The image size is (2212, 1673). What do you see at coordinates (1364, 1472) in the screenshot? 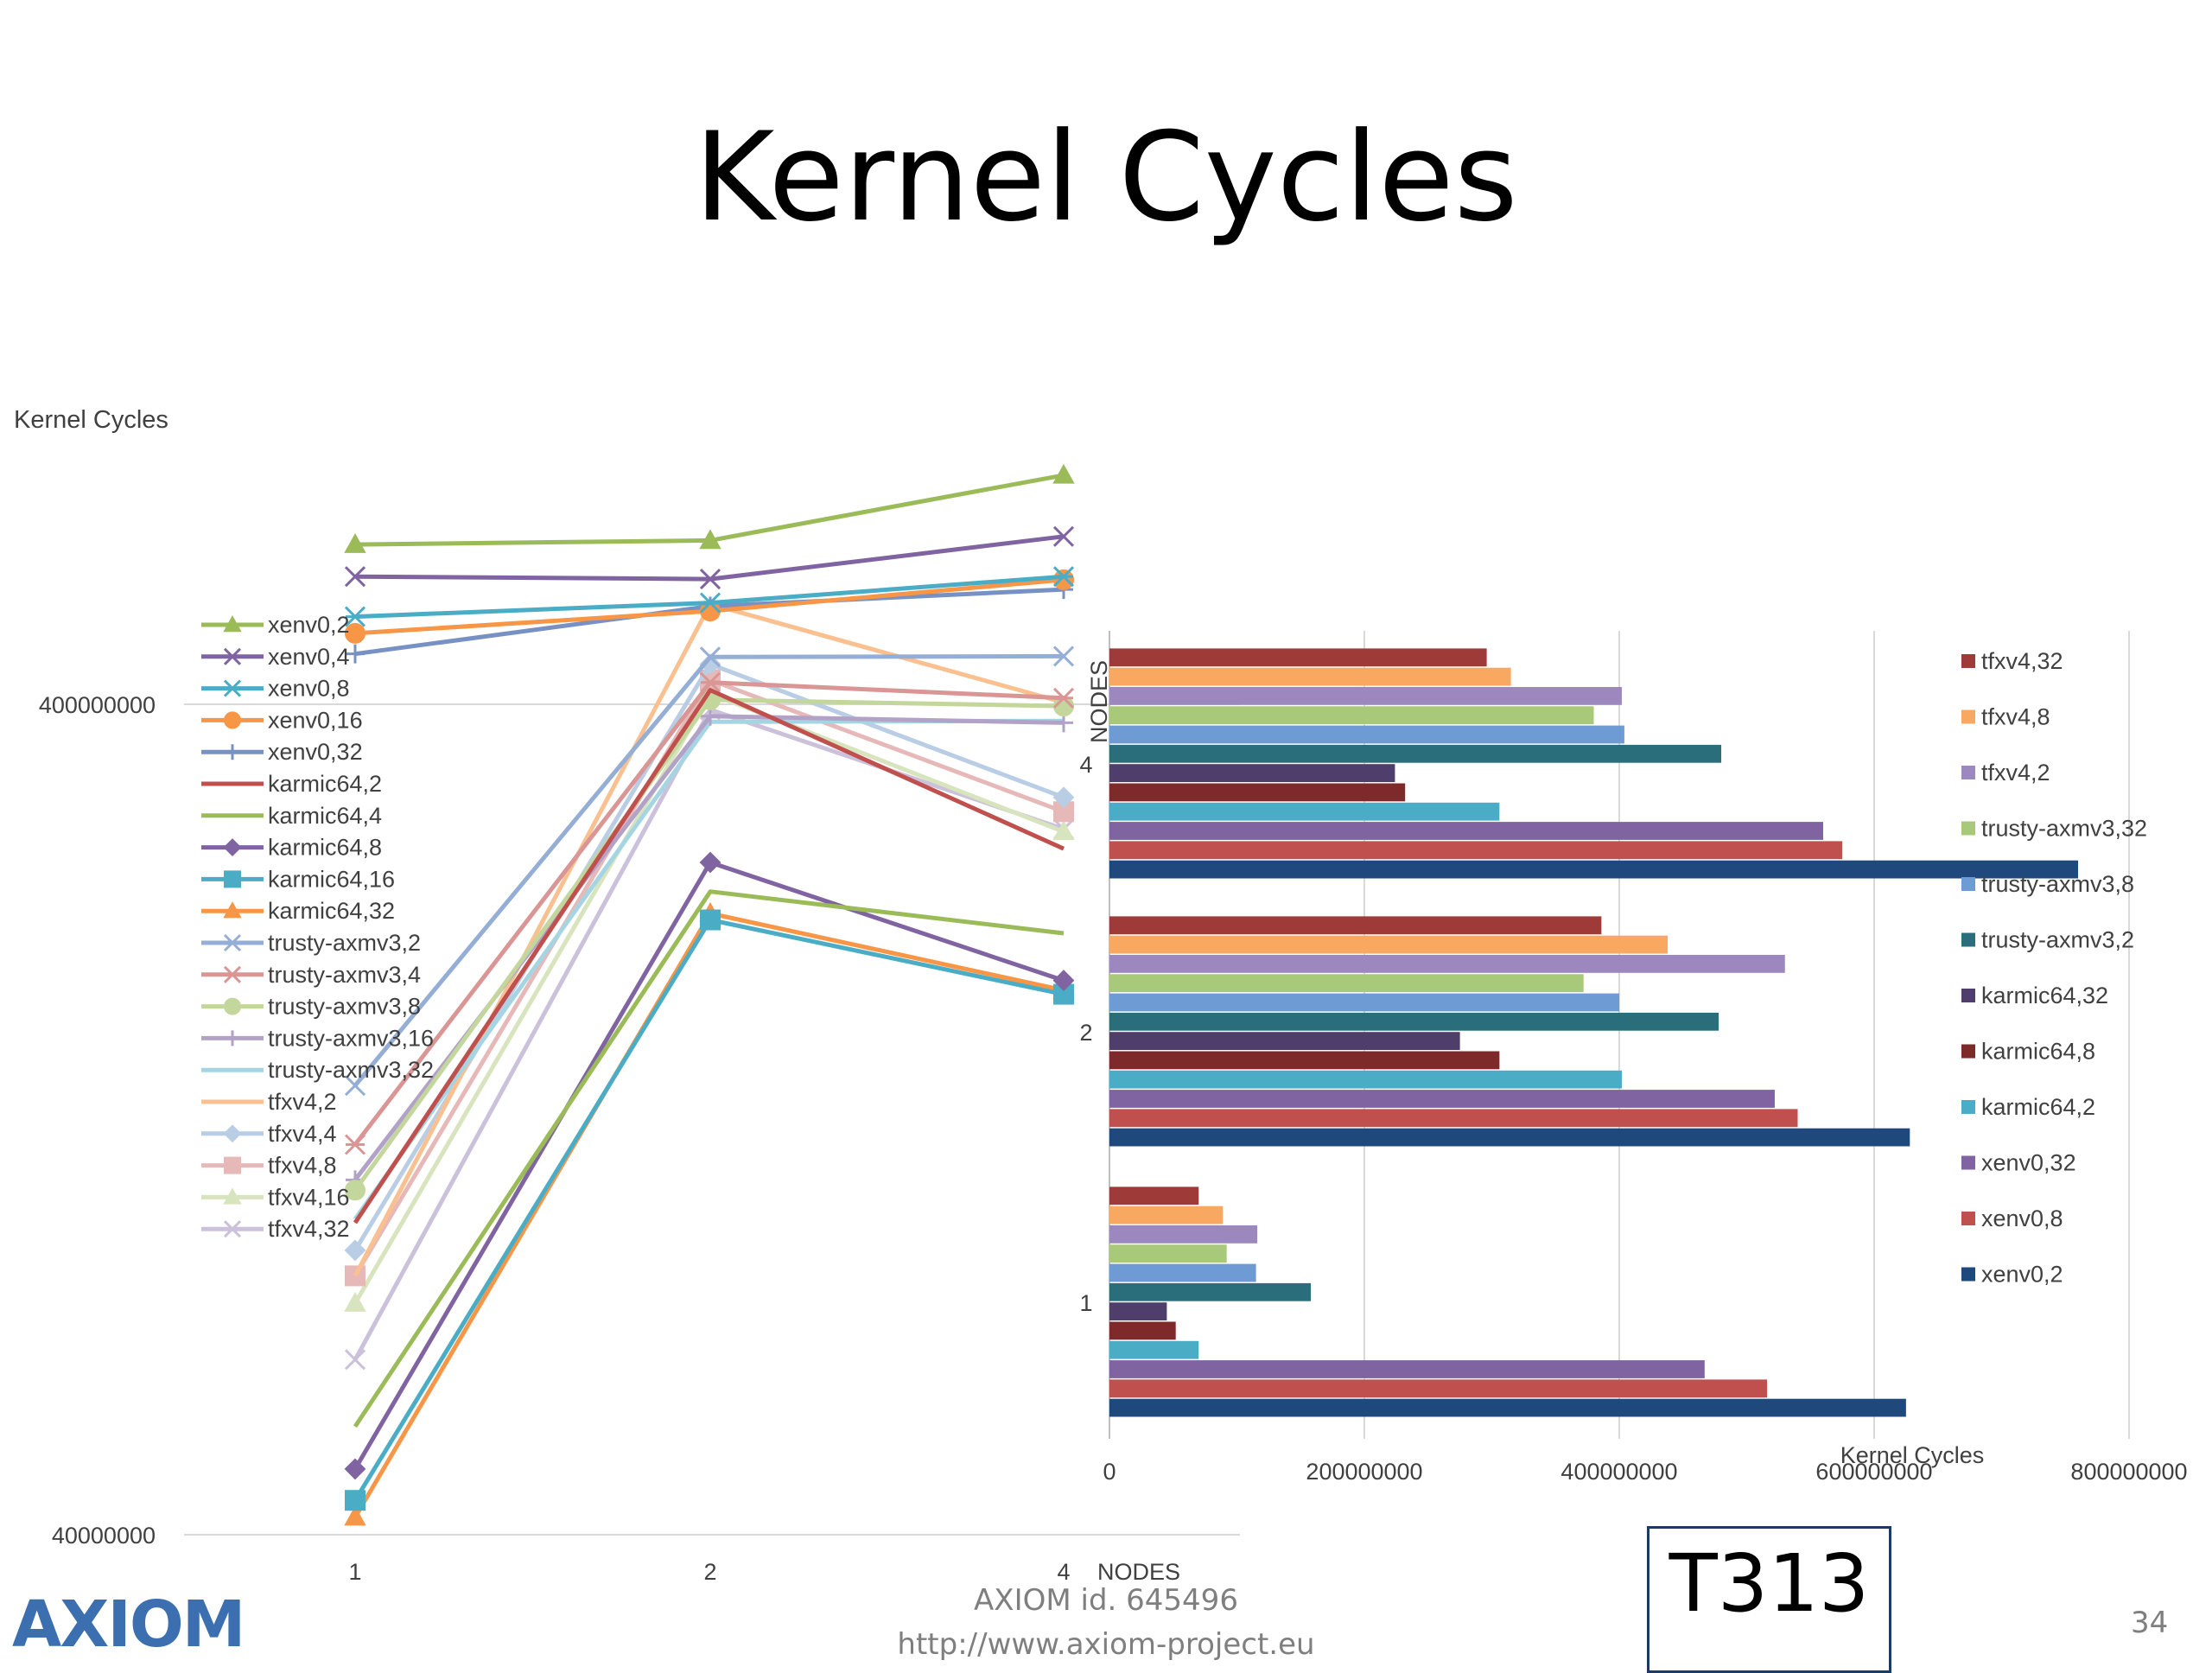
I see `bar-x-tick-label: 200000000` at bounding box center [1364, 1472].